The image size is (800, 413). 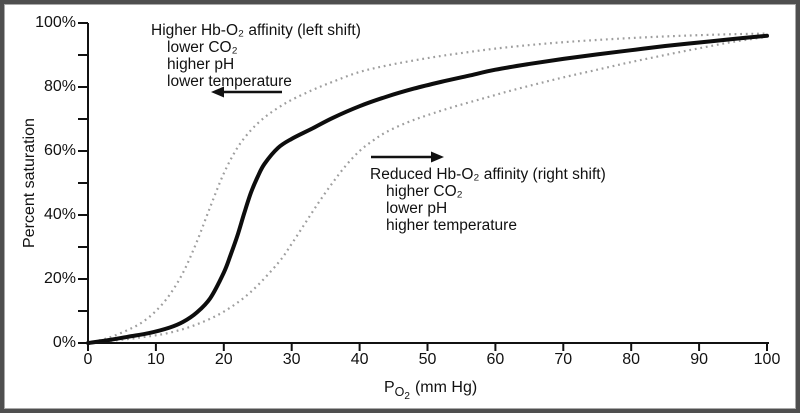 I want to click on x-tick-label: 80, so click(x=631, y=359).